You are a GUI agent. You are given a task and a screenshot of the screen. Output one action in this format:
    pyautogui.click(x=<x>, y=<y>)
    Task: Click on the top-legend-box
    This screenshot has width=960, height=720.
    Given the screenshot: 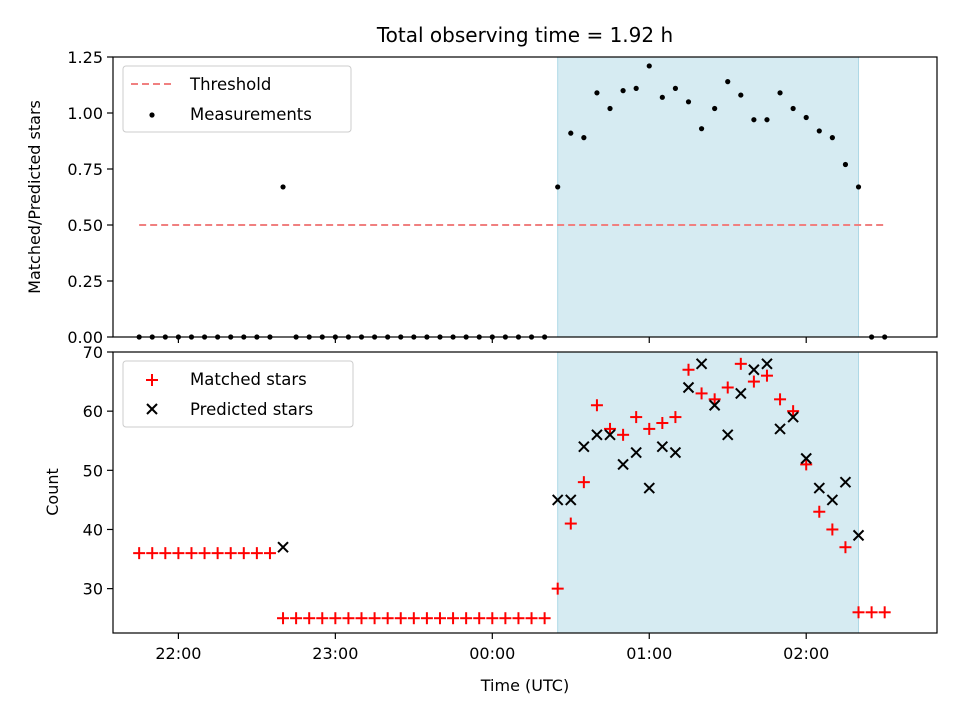 What is the action you would take?
    pyautogui.click(x=237, y=99)
    